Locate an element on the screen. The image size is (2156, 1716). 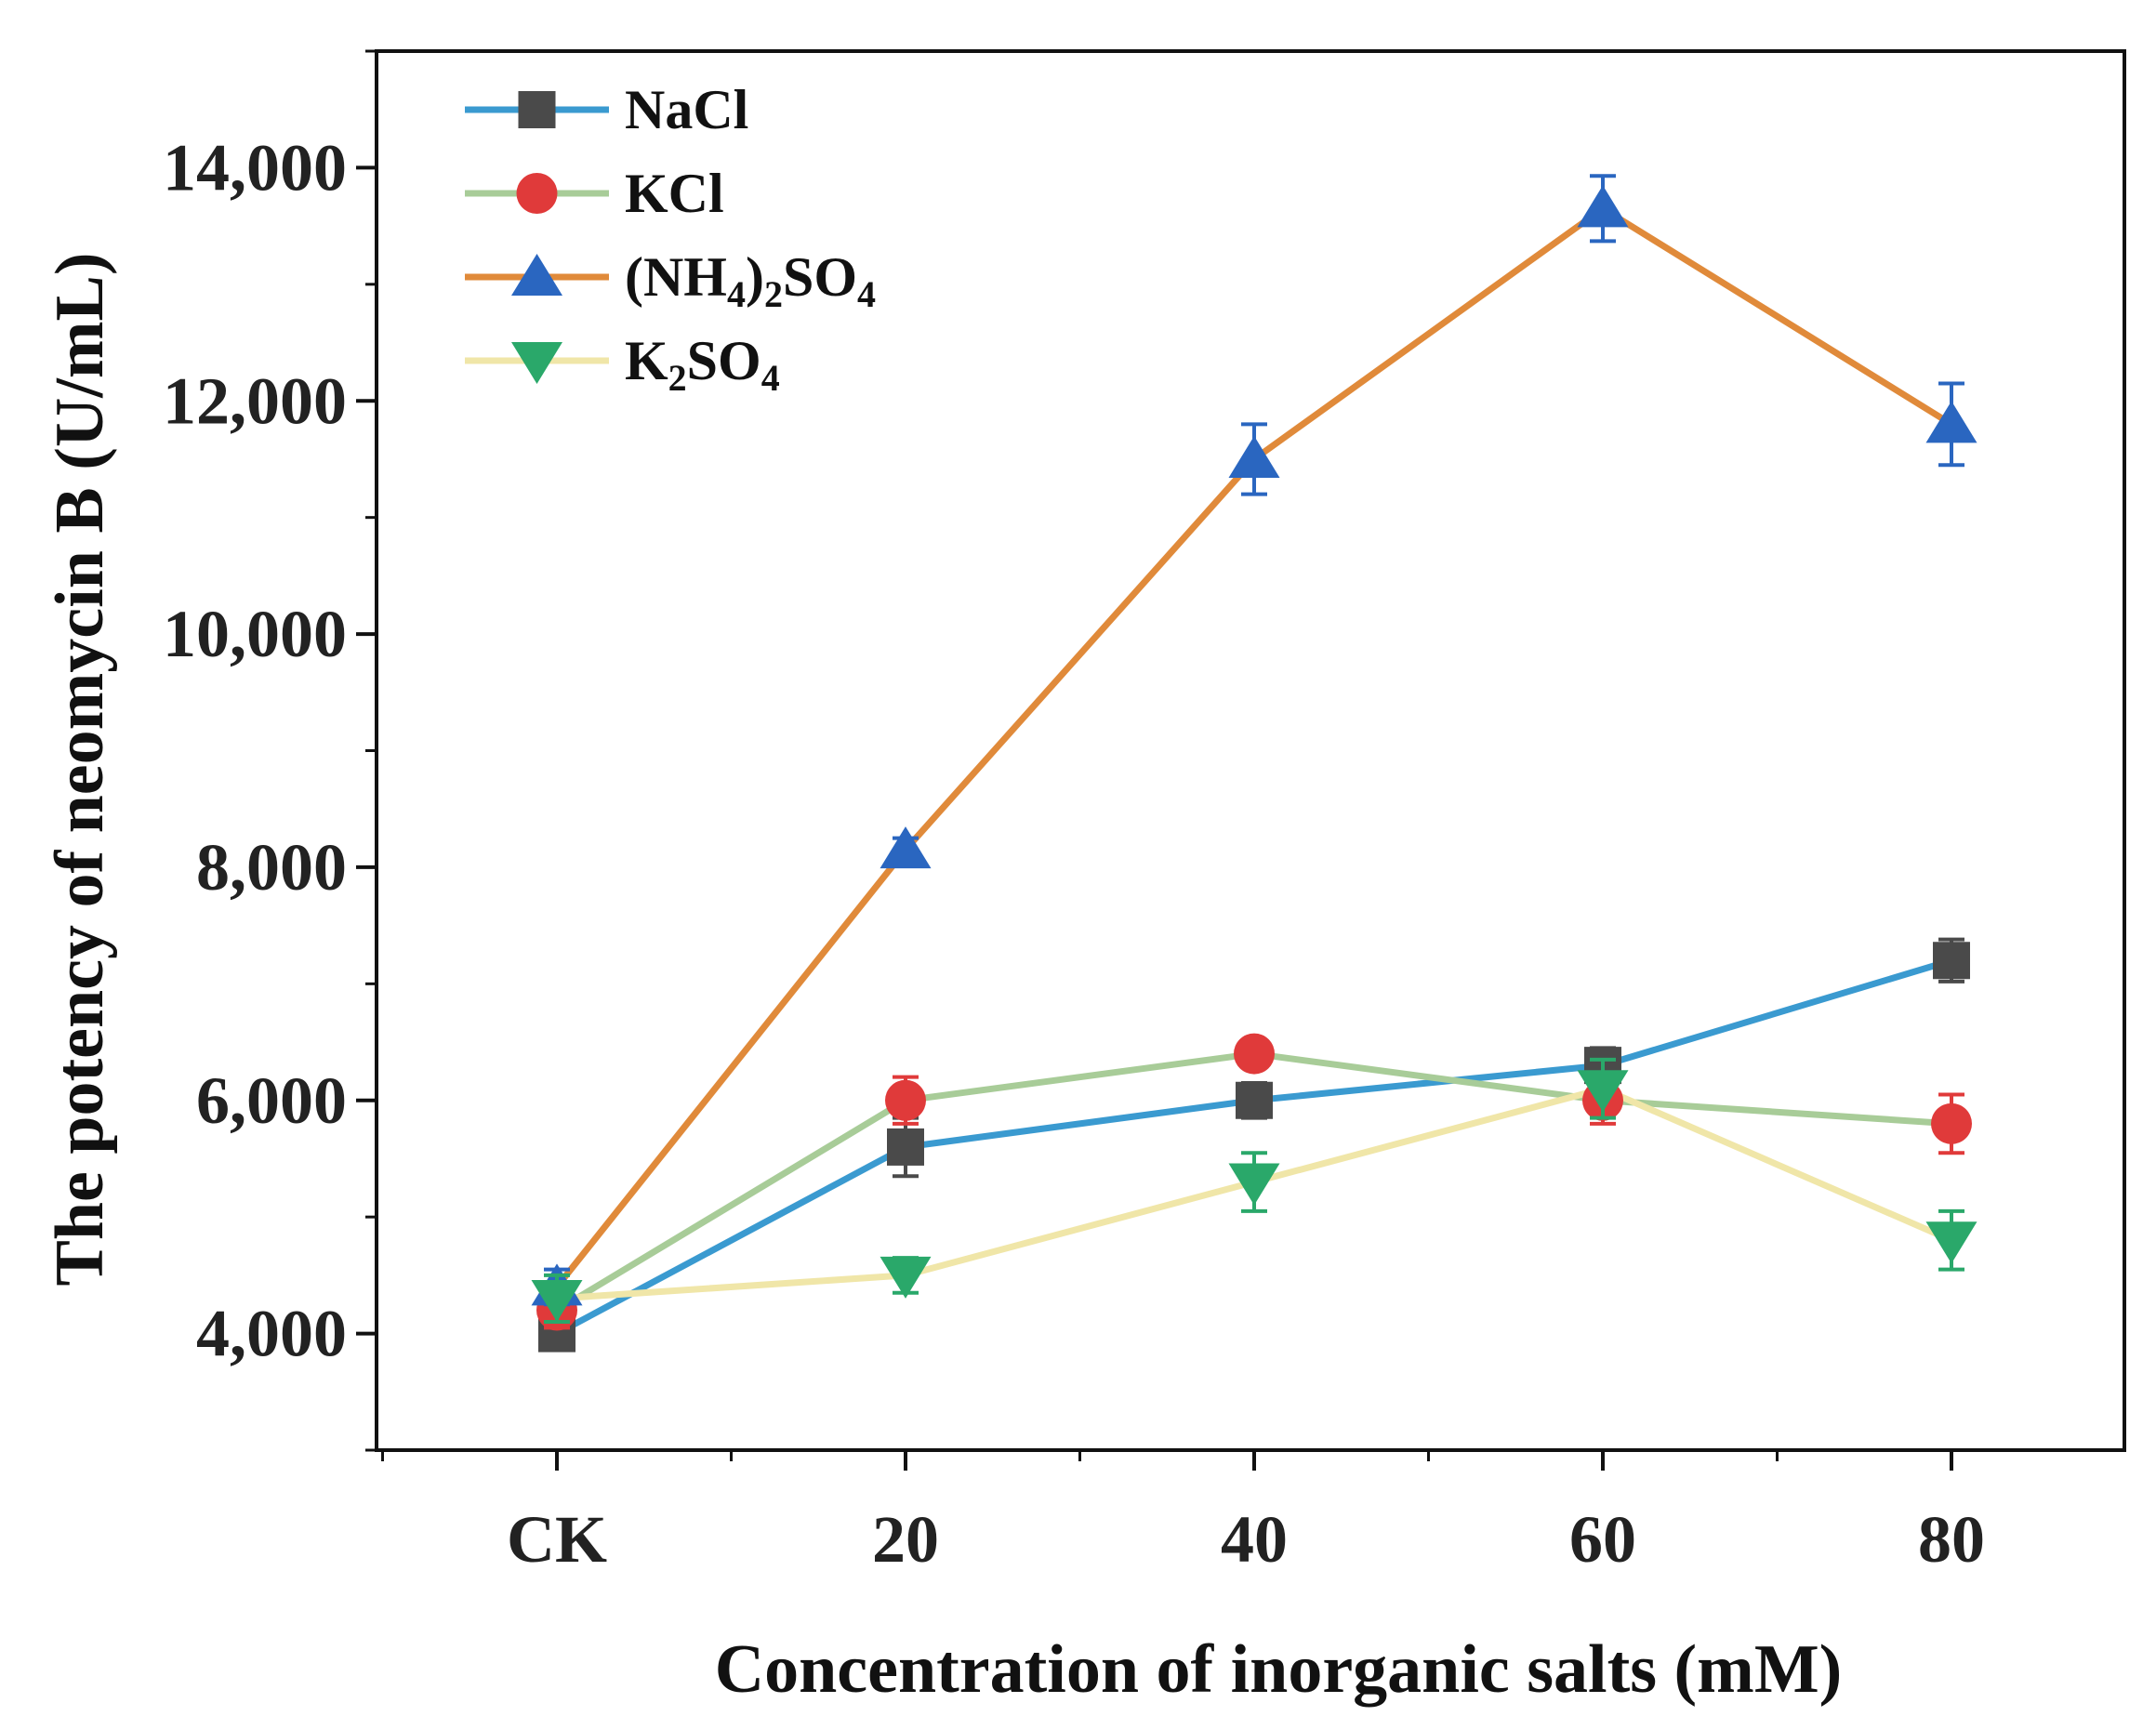
legend-item-k2so4: K2SO4 is located at coordinates (622, 364).